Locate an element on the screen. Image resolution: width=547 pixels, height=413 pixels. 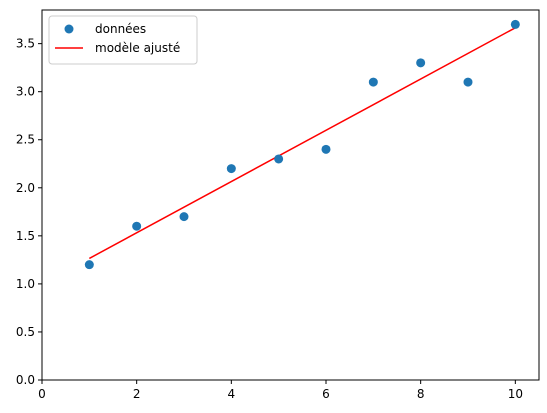
x-tick-label: 2 is located at coordinates (137, 394).